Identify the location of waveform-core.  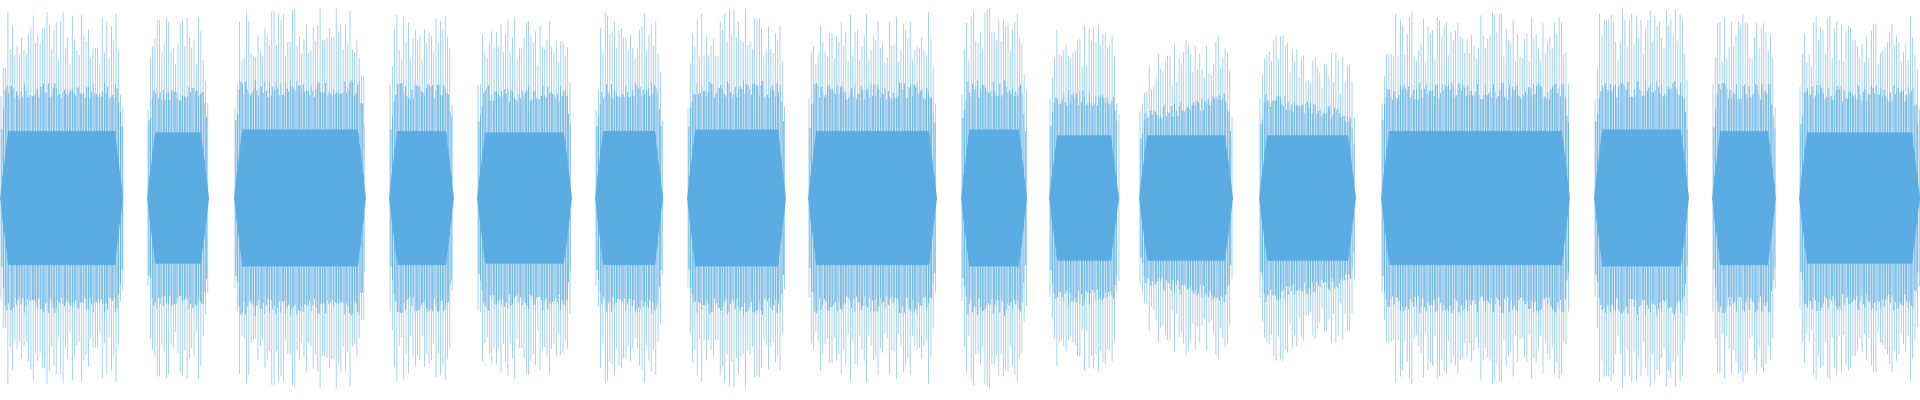
(1084, 198).